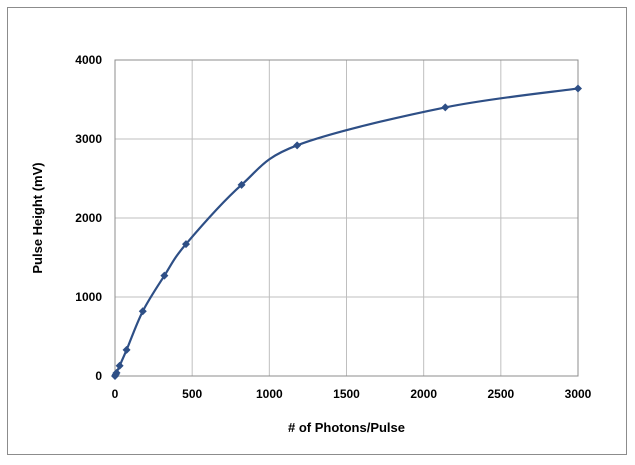  Describe the element at coordinates (98, 376) in the screenshot. I see `y-tick-label: 0` at that location.